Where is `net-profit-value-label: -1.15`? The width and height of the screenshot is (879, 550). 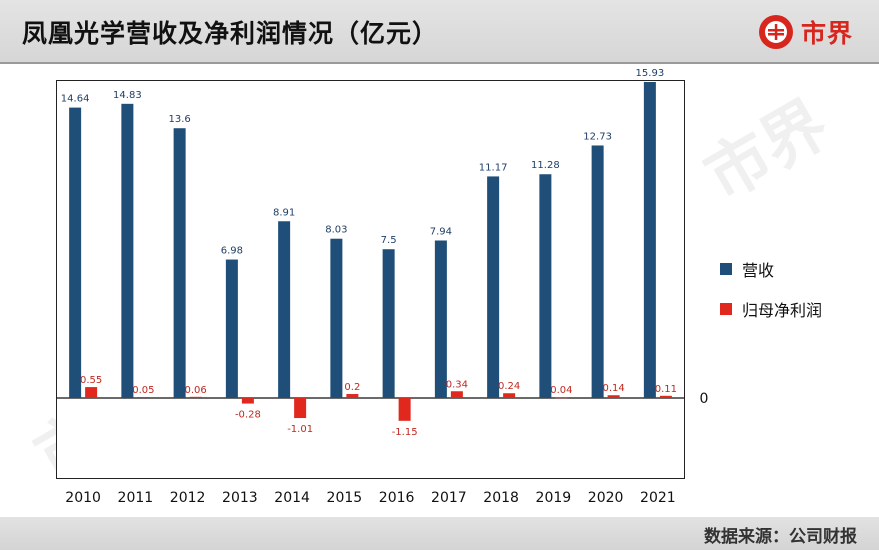 net-profit-value-label: -1.15 is located at coordinates (405, 432).